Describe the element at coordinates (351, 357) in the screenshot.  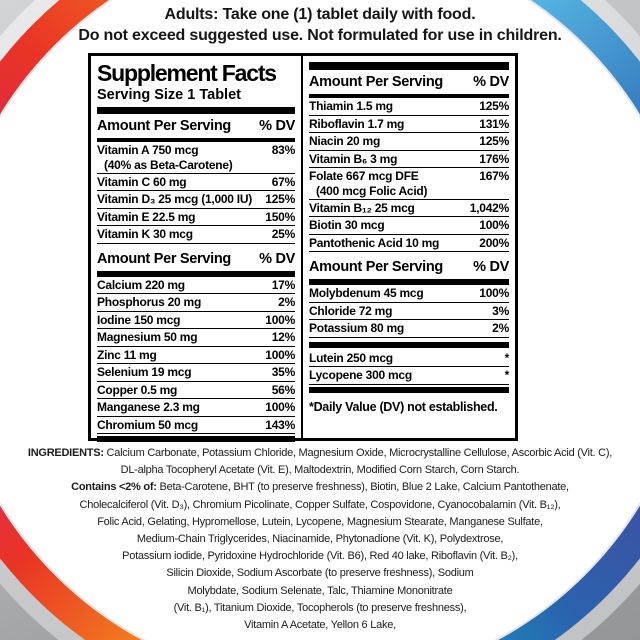
I see `nutrient-name: Lutein 250 mcg` at that location.